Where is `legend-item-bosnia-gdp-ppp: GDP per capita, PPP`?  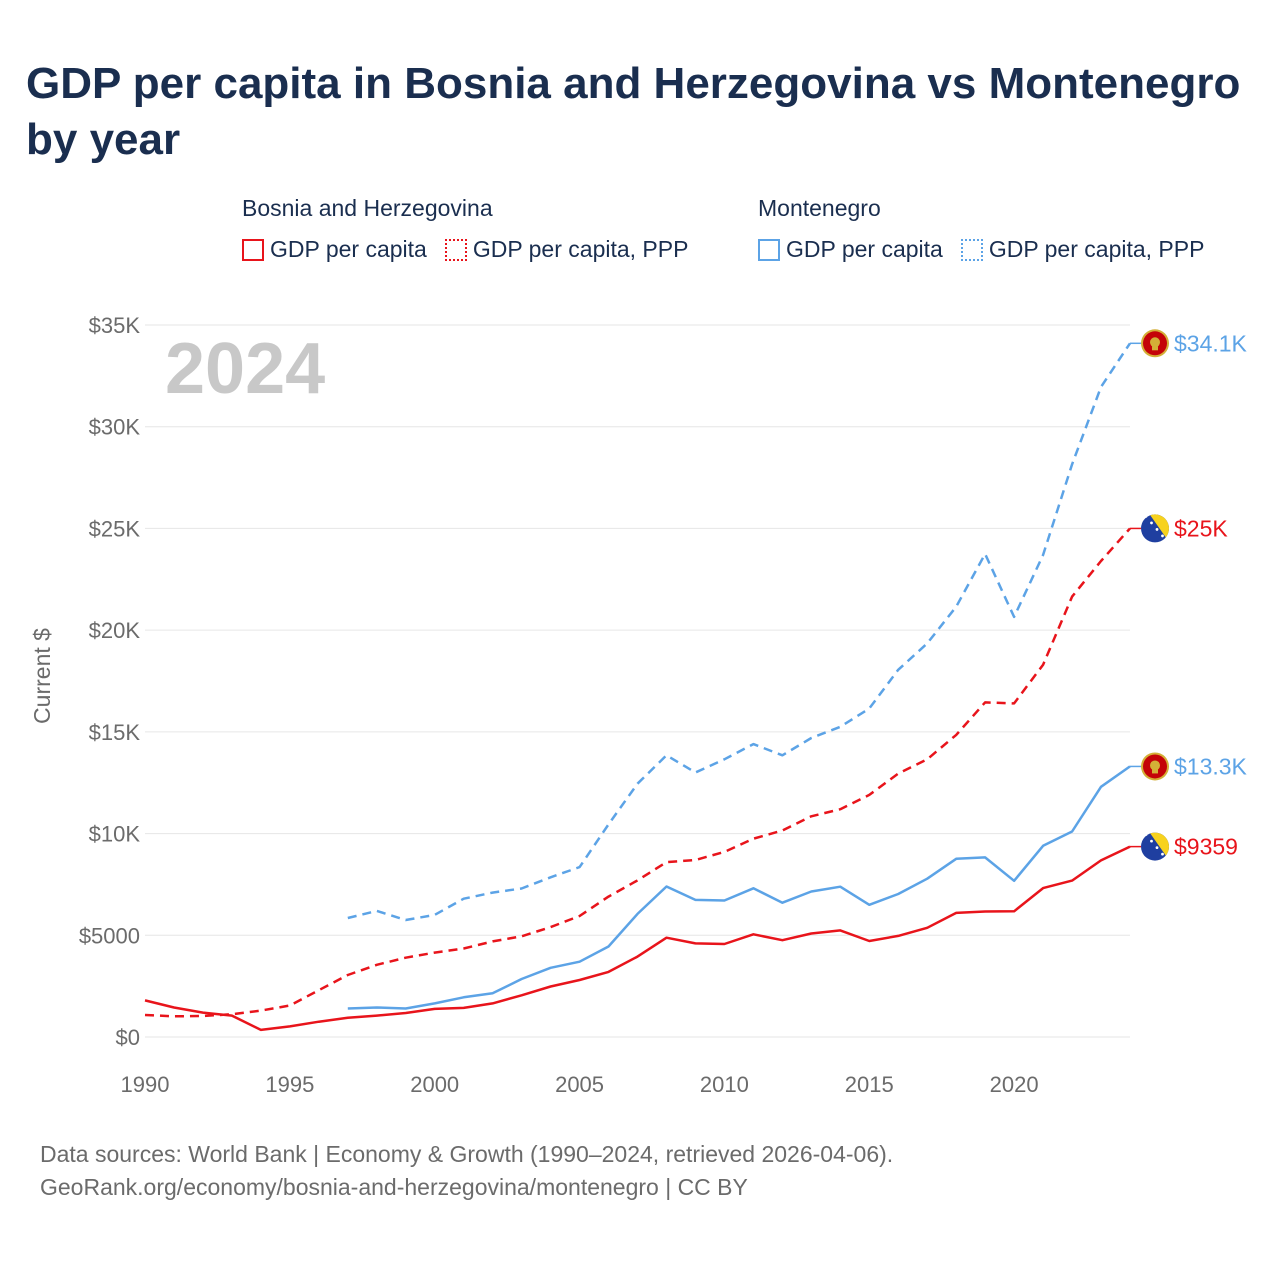 legend-item-bosnia-gdp-ppp: GDP per capita, PPP is located at coordinates (566, 249).